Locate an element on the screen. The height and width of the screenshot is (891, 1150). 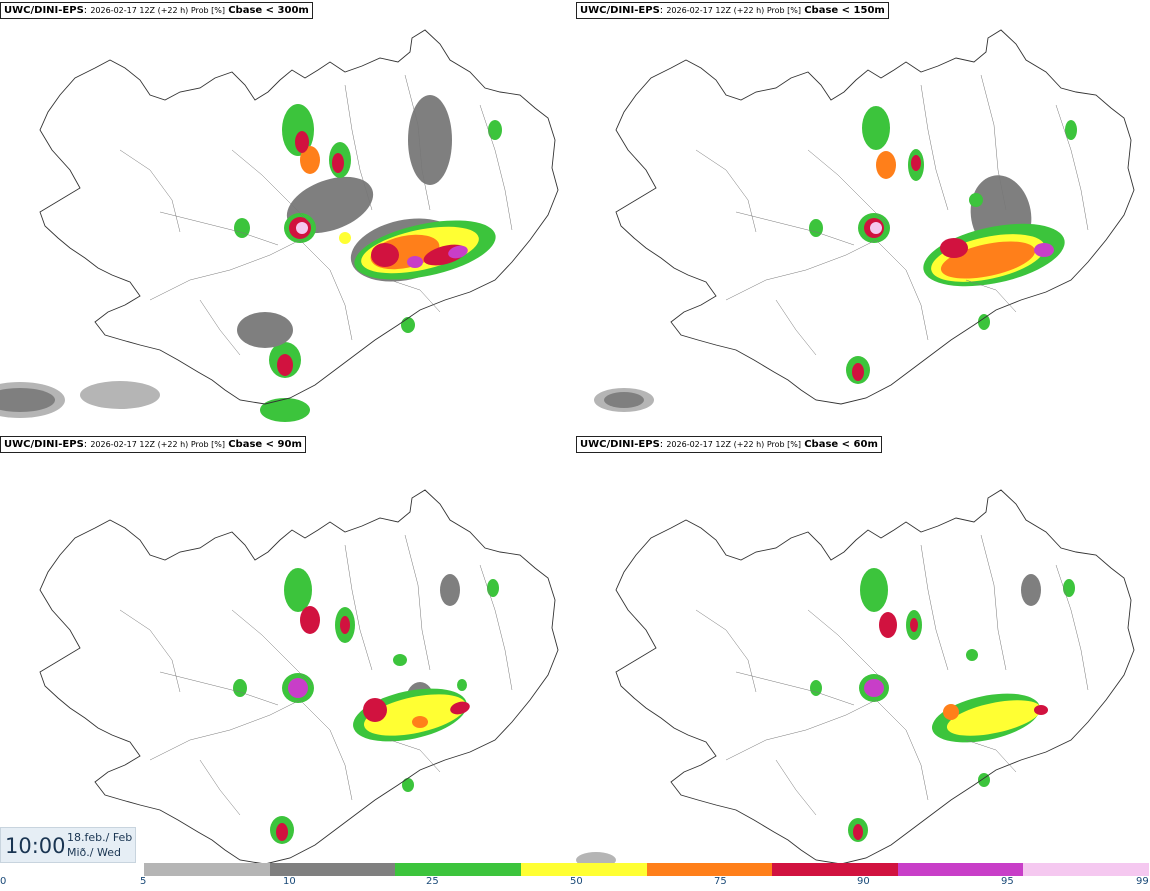
colorbar-tick-label: 0 is located at coordinates (3, 881).